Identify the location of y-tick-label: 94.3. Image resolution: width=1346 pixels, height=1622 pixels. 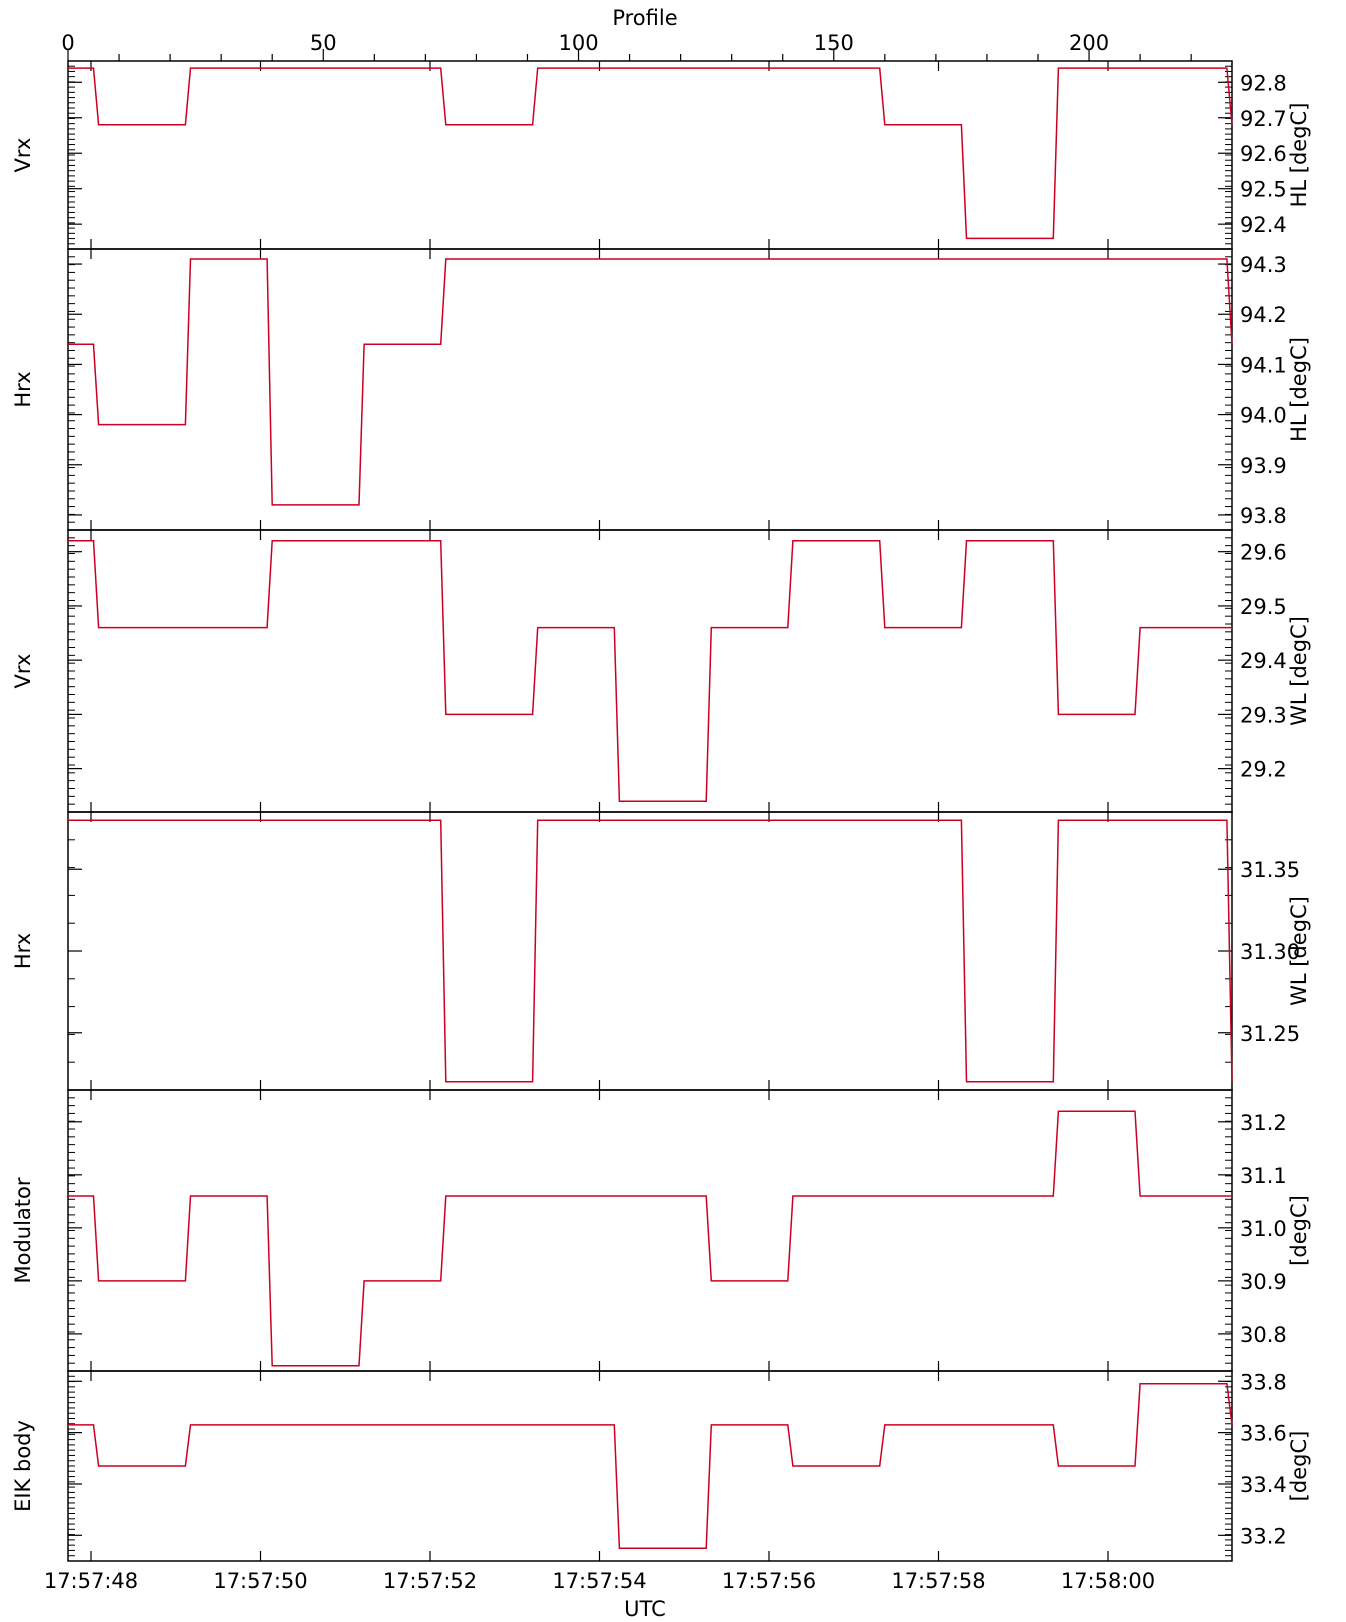
(1263, 265).